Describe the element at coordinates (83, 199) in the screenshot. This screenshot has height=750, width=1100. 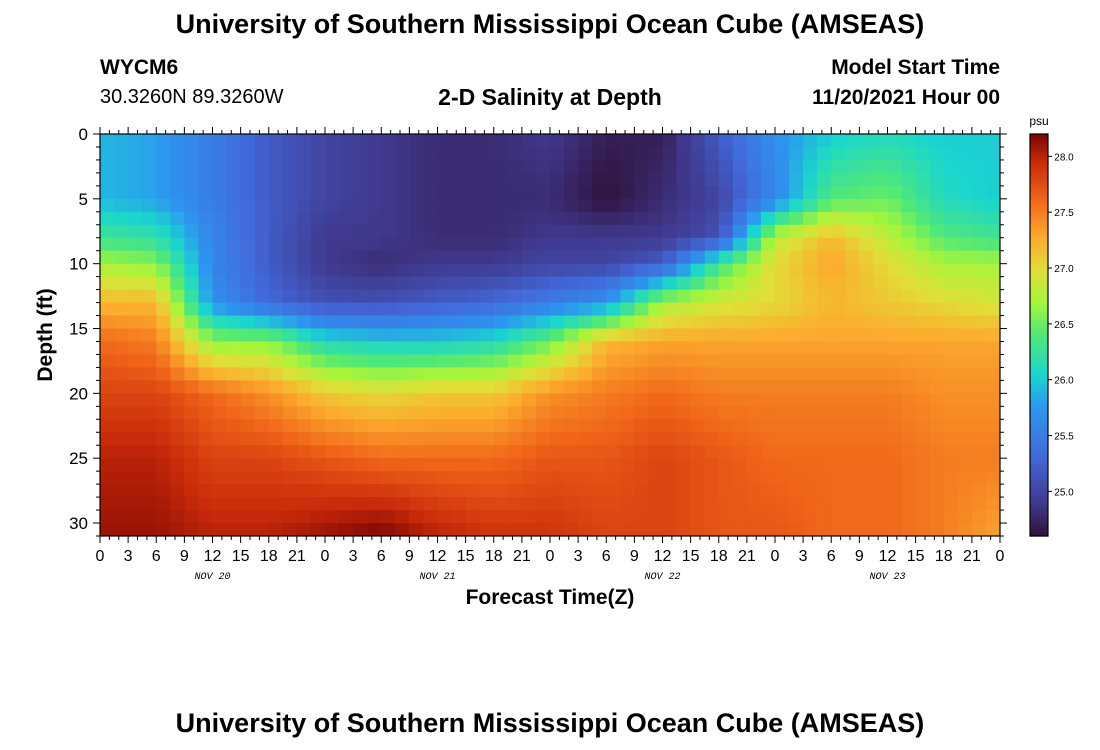
I see `y-tick-label: 5` at that location.